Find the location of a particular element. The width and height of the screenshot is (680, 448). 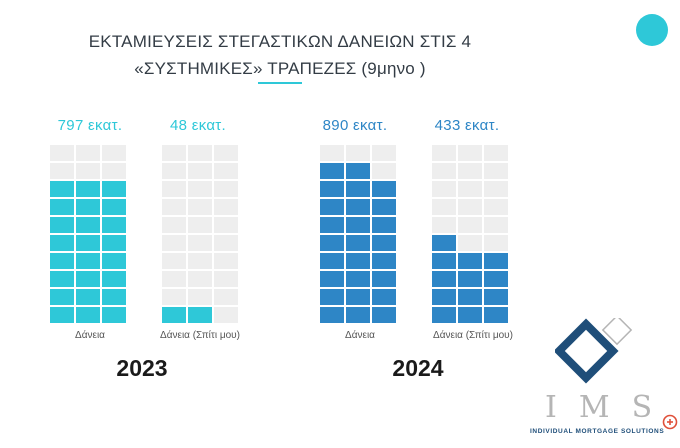

waffle-bar-2023-loans is located at coordinates (88, 234).